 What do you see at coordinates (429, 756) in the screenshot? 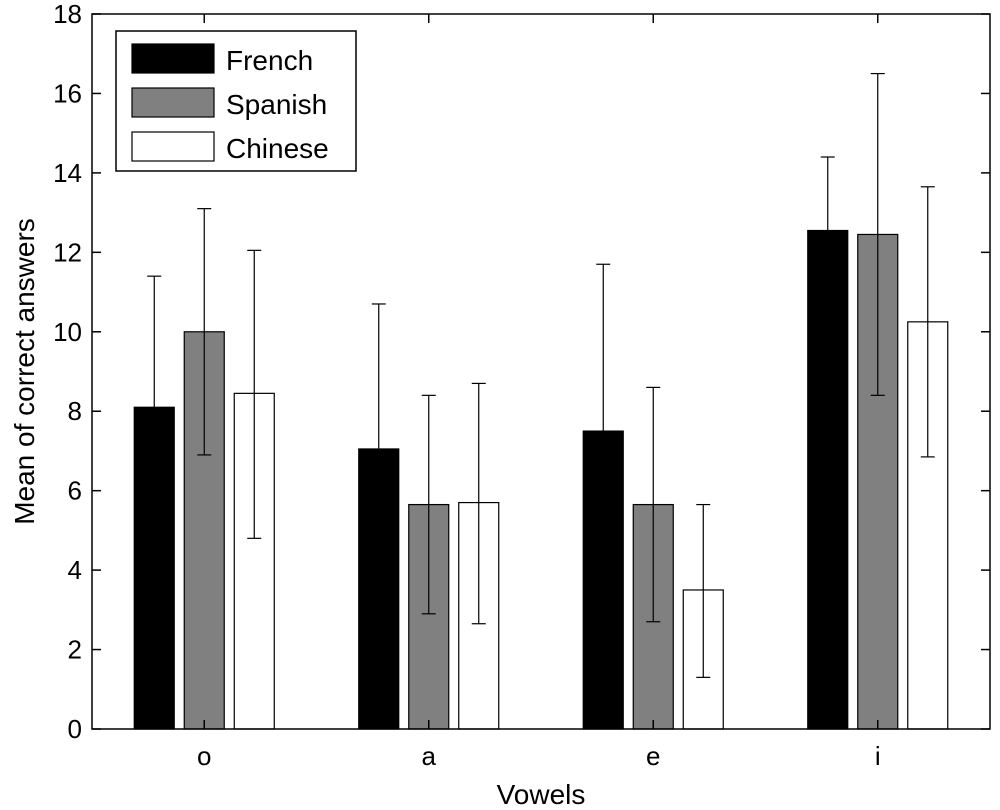
I see `x-tick-label: a` at bounding box center [429, 756].